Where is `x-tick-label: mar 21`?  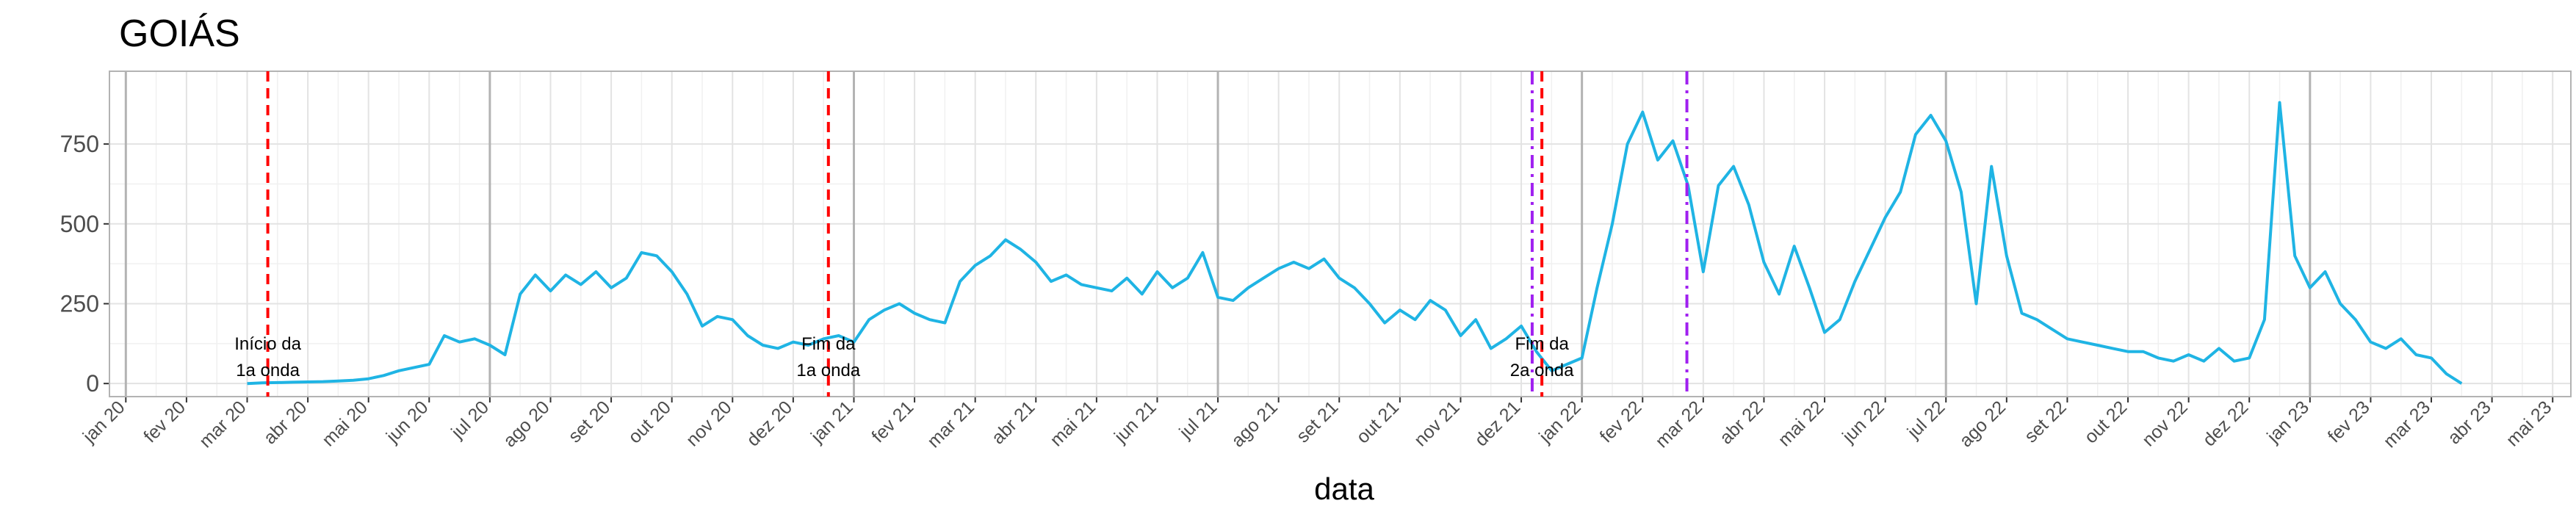
x-tick-label: mar 21 is located at coordinates (950, 425).